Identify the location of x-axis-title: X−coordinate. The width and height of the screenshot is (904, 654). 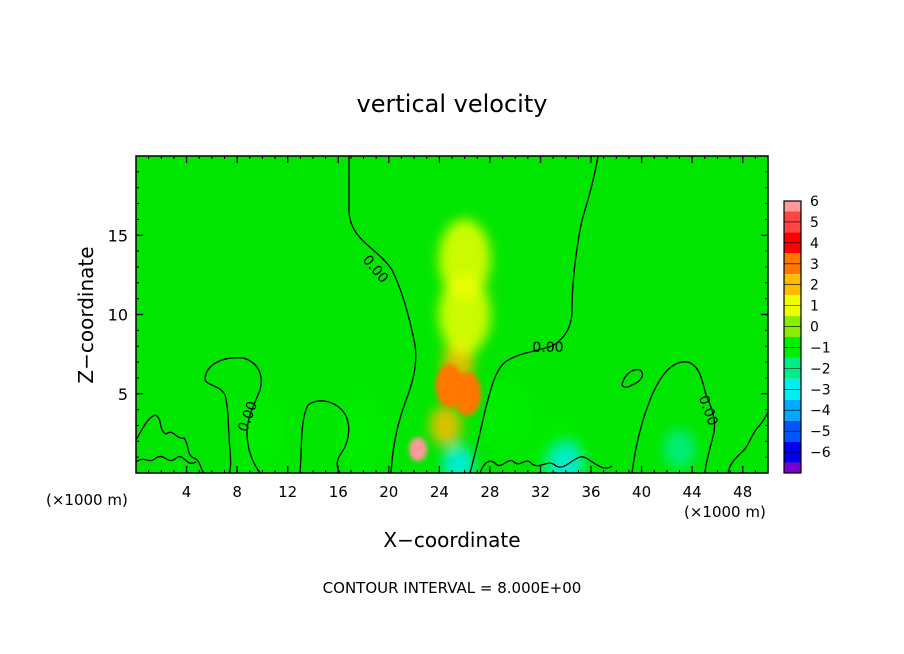
(451, 540).